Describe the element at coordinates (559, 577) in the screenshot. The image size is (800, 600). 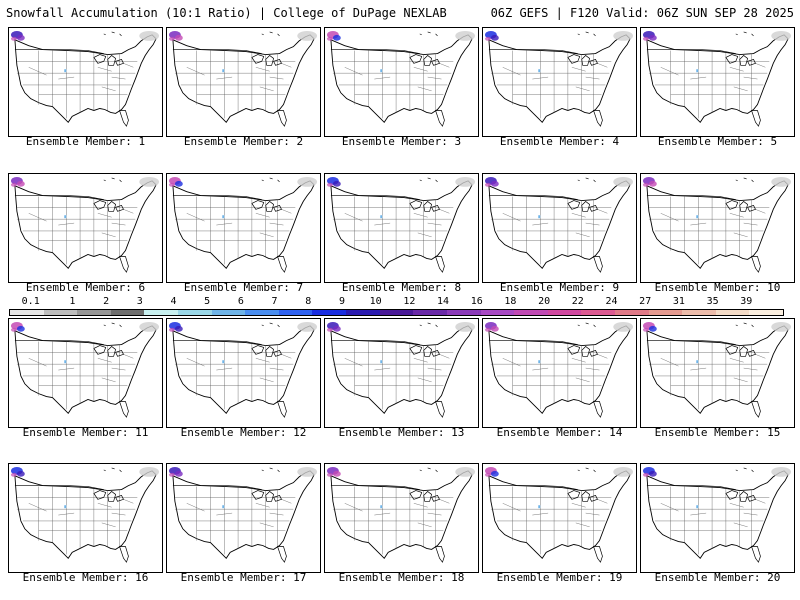
I see `ensemble-member-label: Ensemble Member: 19` at that location.